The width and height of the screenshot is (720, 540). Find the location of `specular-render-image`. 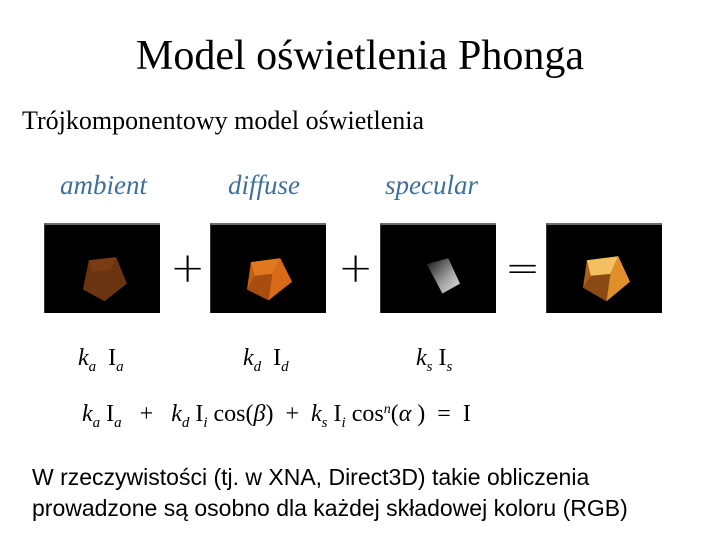

specular-render-image is located at coordinates (438, 268).